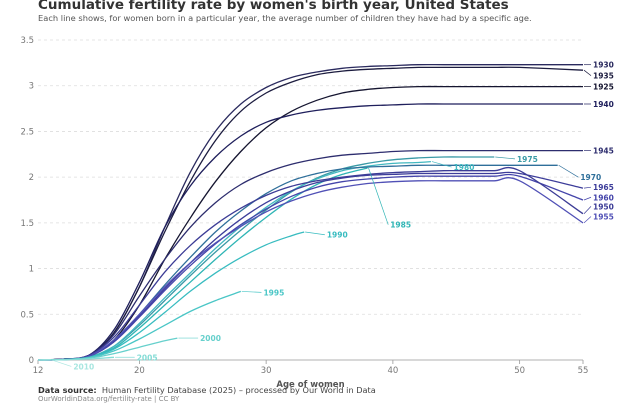  I want to click on y-tick-label: 0, so click(31, 361).